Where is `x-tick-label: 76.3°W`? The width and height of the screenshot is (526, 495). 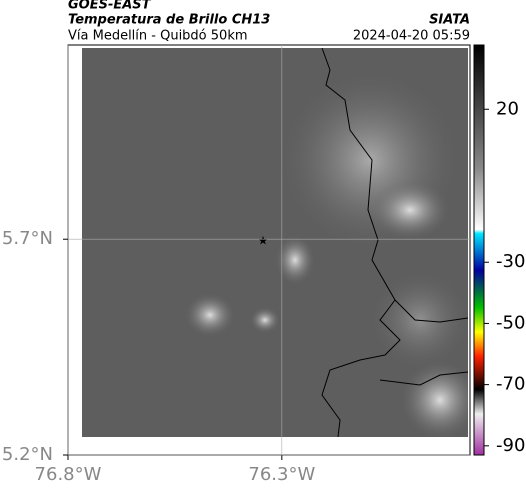 x-tick-label: 76.3°W is located at coordinates (281, 474).